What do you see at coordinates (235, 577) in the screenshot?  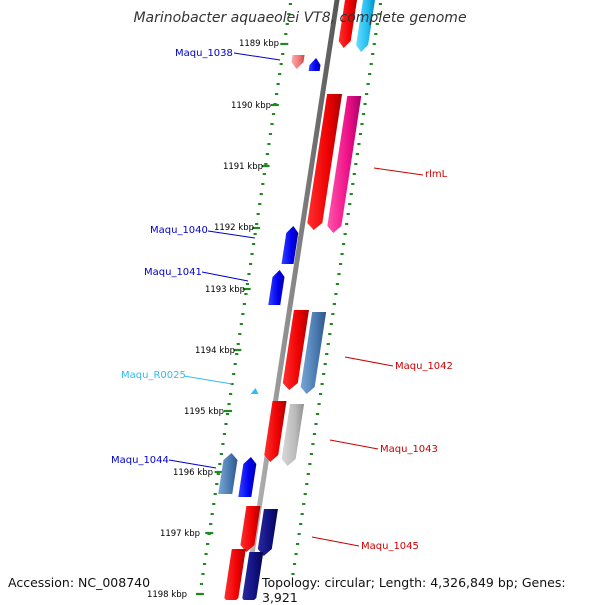 I see `gene-feature-bottom-red` at bounding box center [235, 577].